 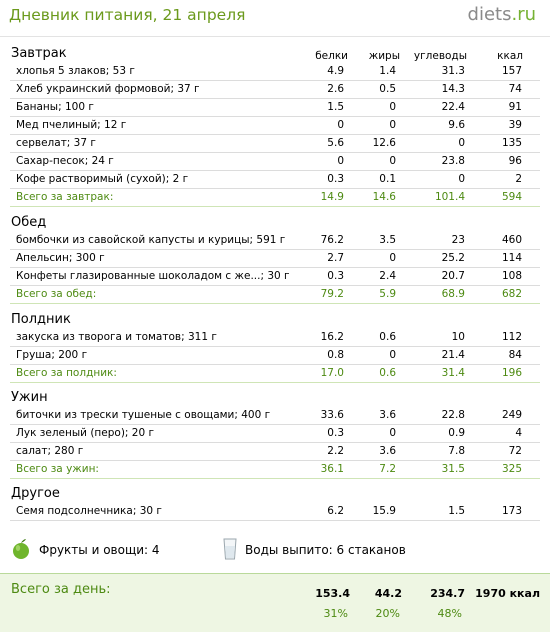 What do you see at coordinates (440, 56) in the screenshot?
I see `col-header-carbs: углеводы` at bounding box center [440, 56].